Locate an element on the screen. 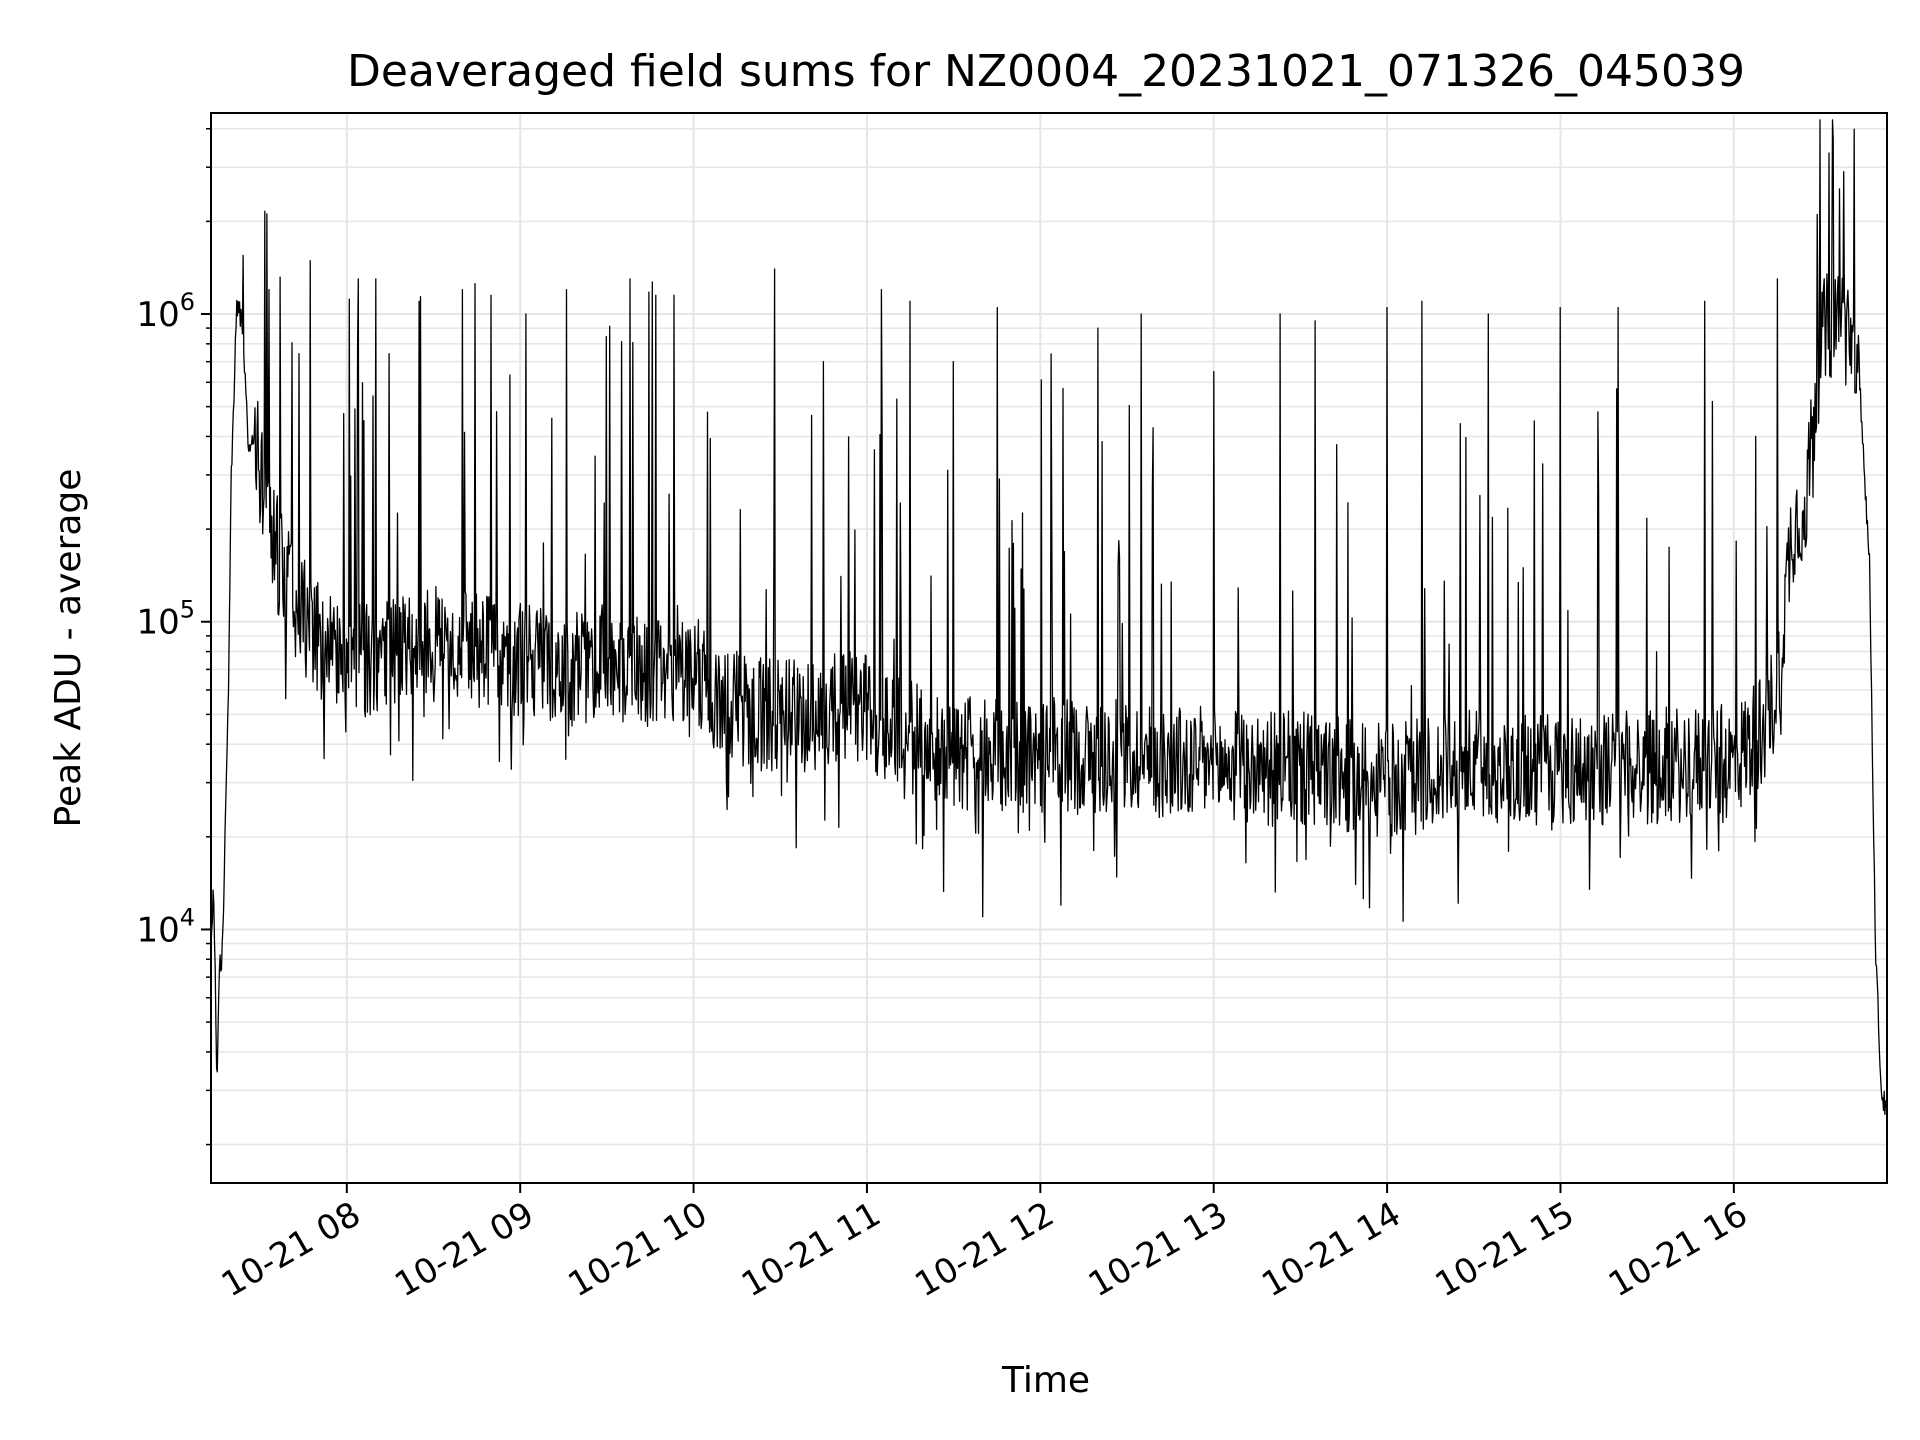 This screenshot has width=1920, height=1440. y-tick-label: 10⁴ is located at coordinates (165, 926).